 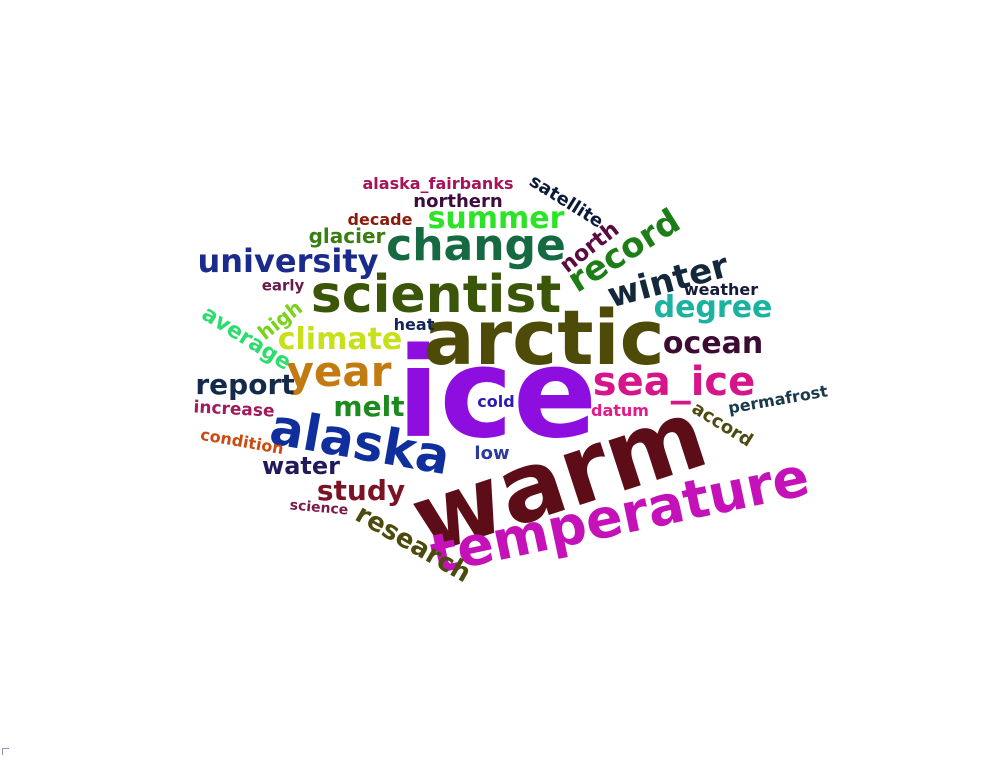 I want to click on word-year: year, so click(x=339, y=371).